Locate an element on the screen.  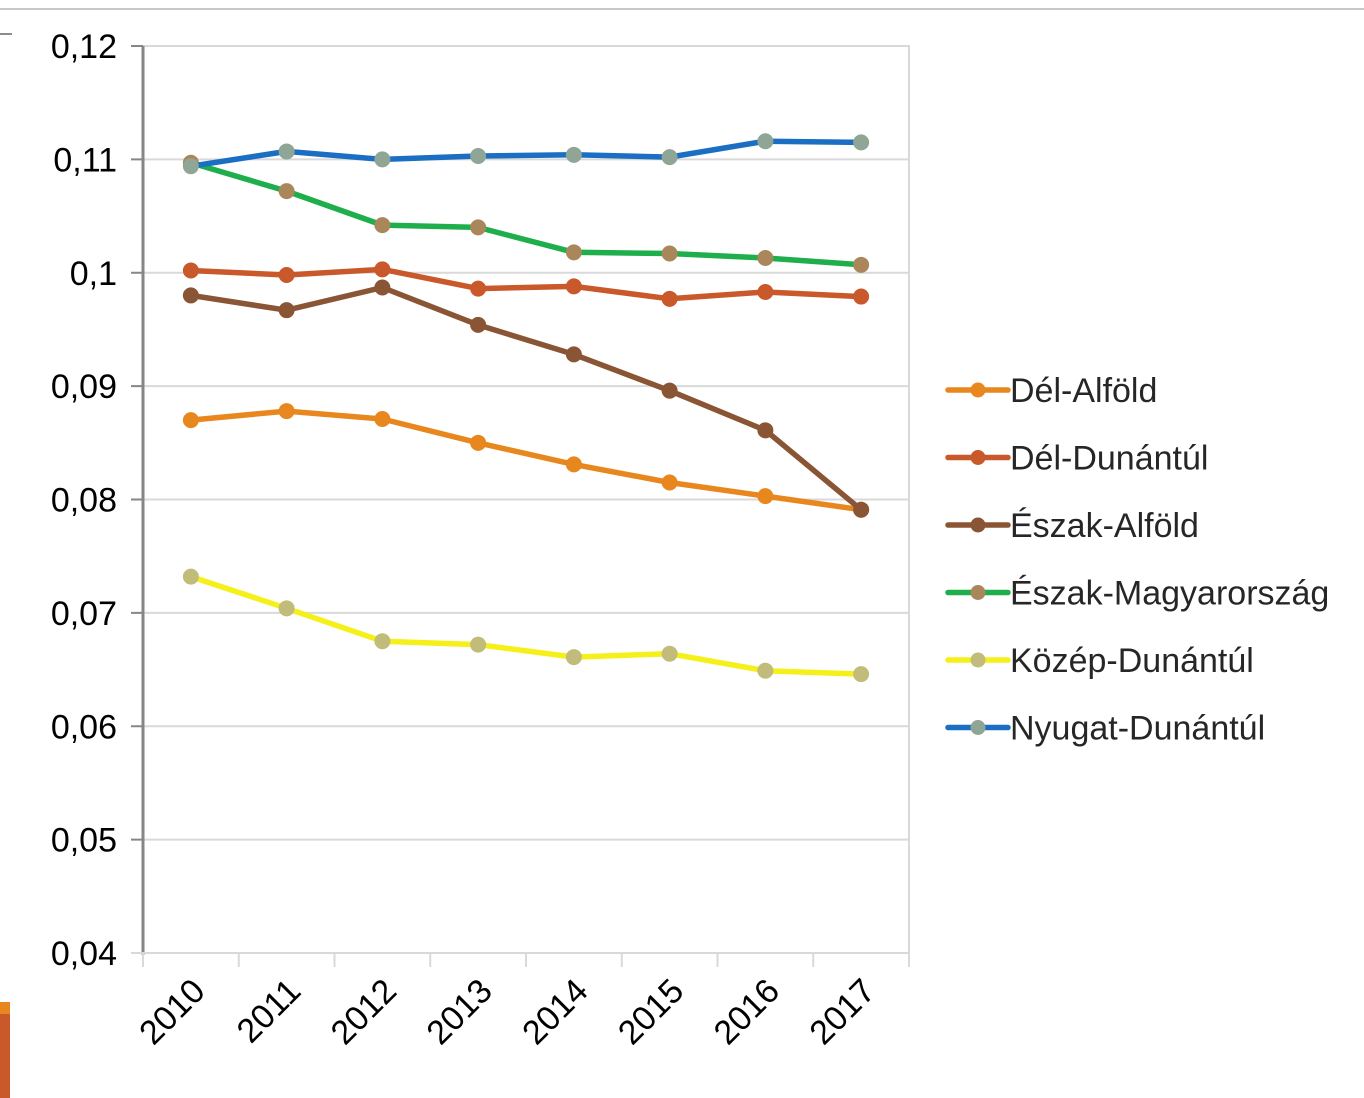
x-tick-label: 2010 is located at coordinates (172, 1012).